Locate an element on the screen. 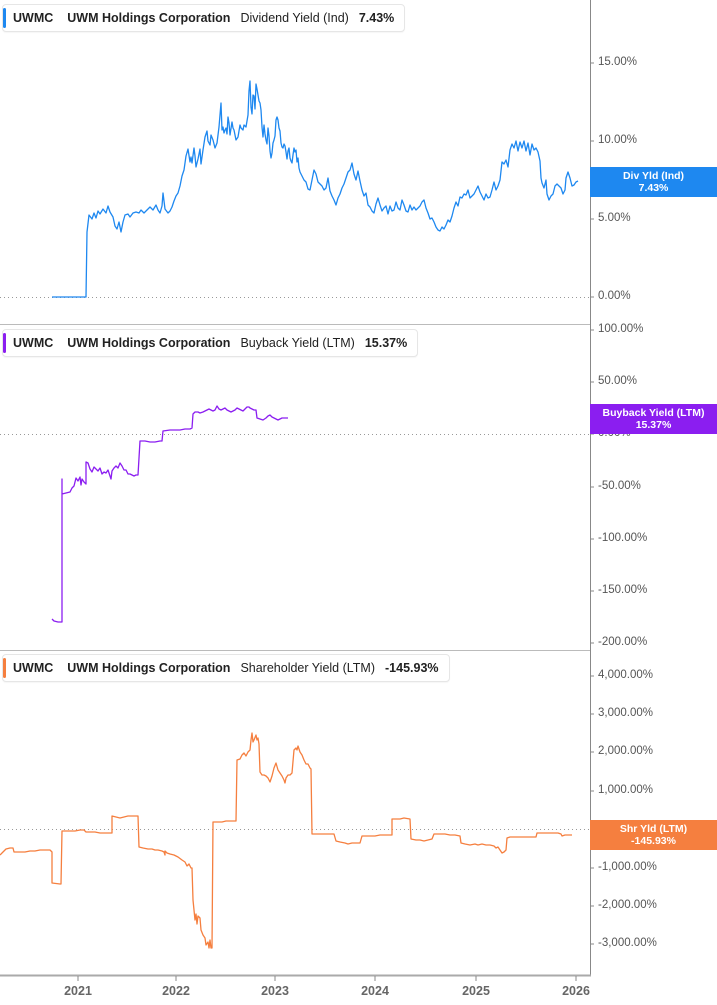 This screenshot has width=717, height=1005. y-tick-marks is located at coordinates (592, 503).